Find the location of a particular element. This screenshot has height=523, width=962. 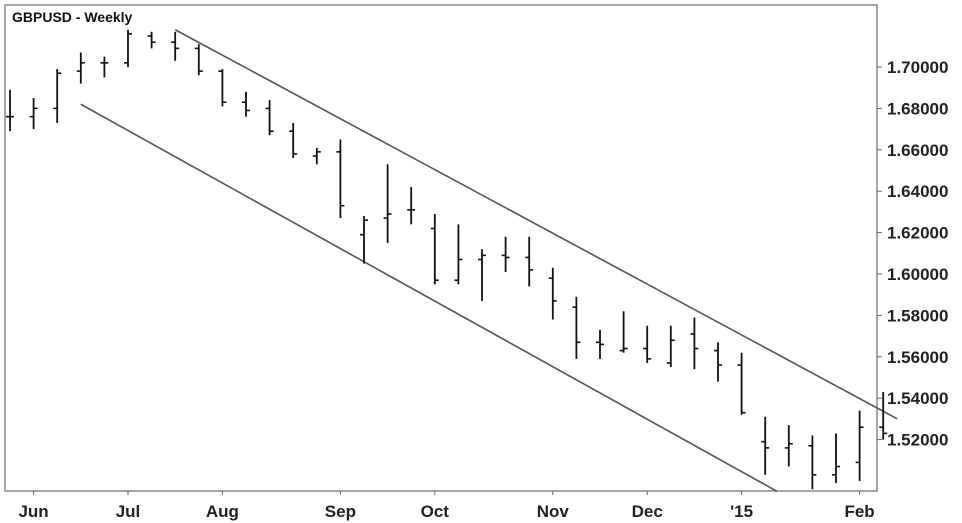

x-tick-label: Jul is located at coordinates (128, 511).